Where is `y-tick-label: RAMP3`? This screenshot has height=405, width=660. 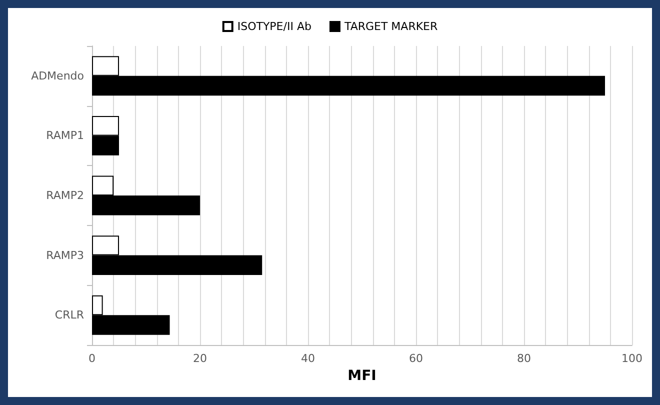 y-tick-label: RAMP3 is located at coordinates (65, 255).